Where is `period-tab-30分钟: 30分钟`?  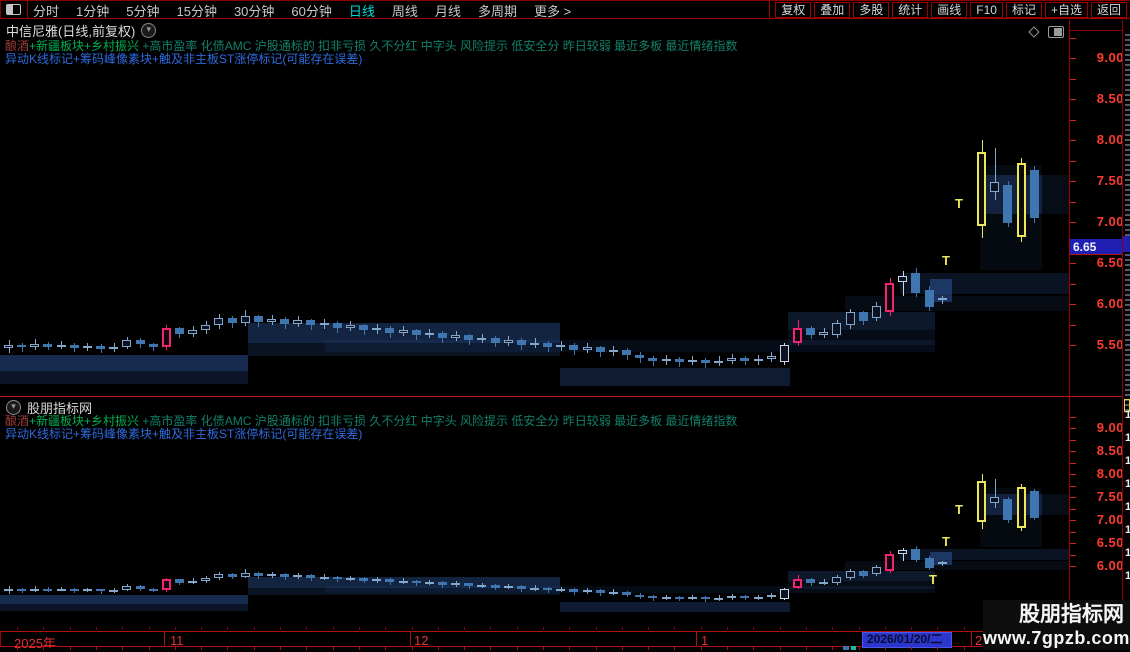 period-tab-30分钟: 30分钟 is located at coordinates (254, 11).